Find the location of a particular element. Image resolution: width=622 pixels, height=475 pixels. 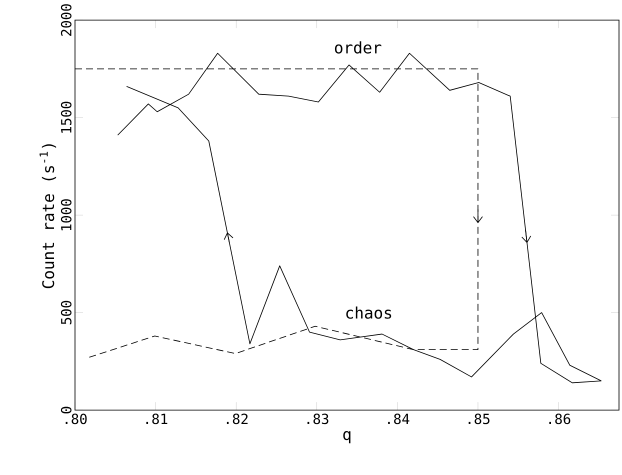

x-tick-label: .82 is located at coordinates (237, 419).